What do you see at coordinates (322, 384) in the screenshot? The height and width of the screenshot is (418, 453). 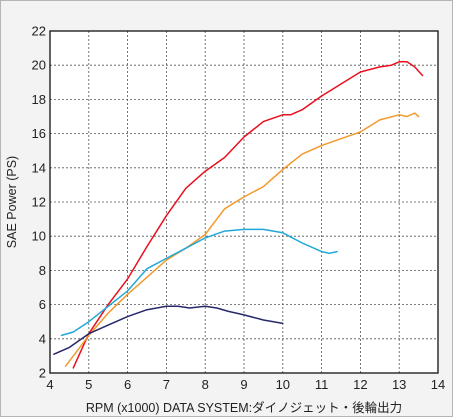 I see `x-tick-label: 11` at bounding box center [322, 384].